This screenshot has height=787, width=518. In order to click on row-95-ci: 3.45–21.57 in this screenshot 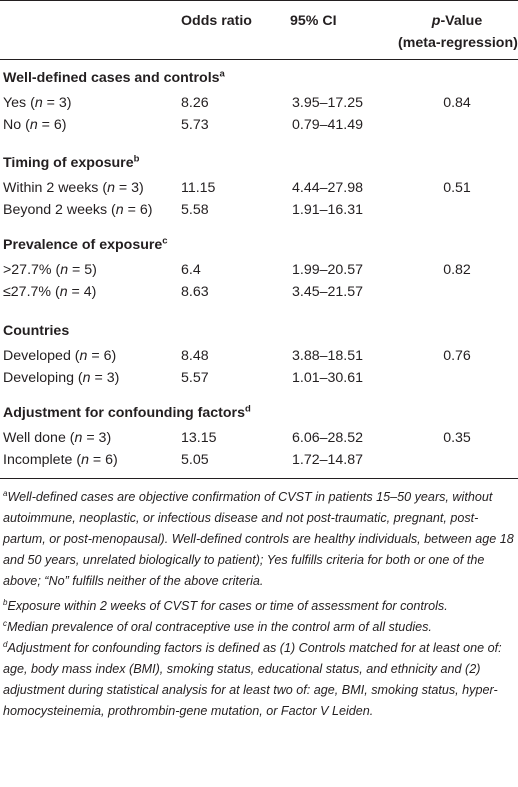, I will do `click(328, 292)`.